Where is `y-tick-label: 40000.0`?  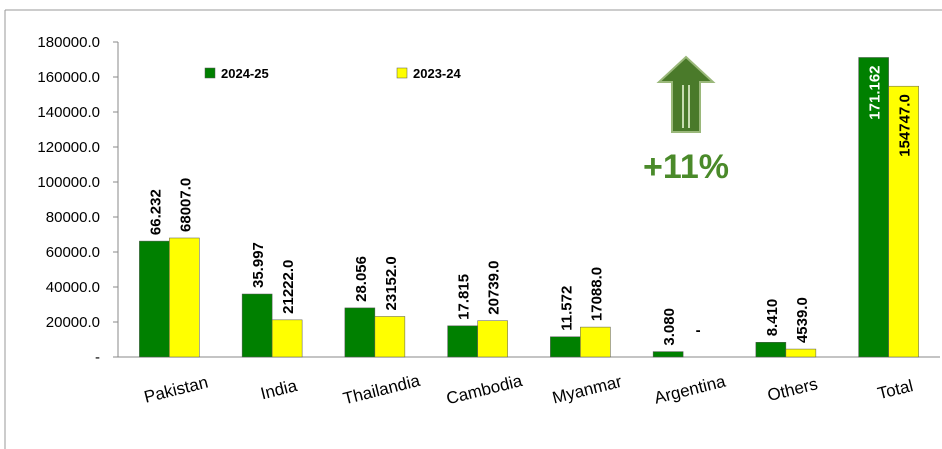
y-tick-label: 40000.0 is located at coordinates (73, 287).